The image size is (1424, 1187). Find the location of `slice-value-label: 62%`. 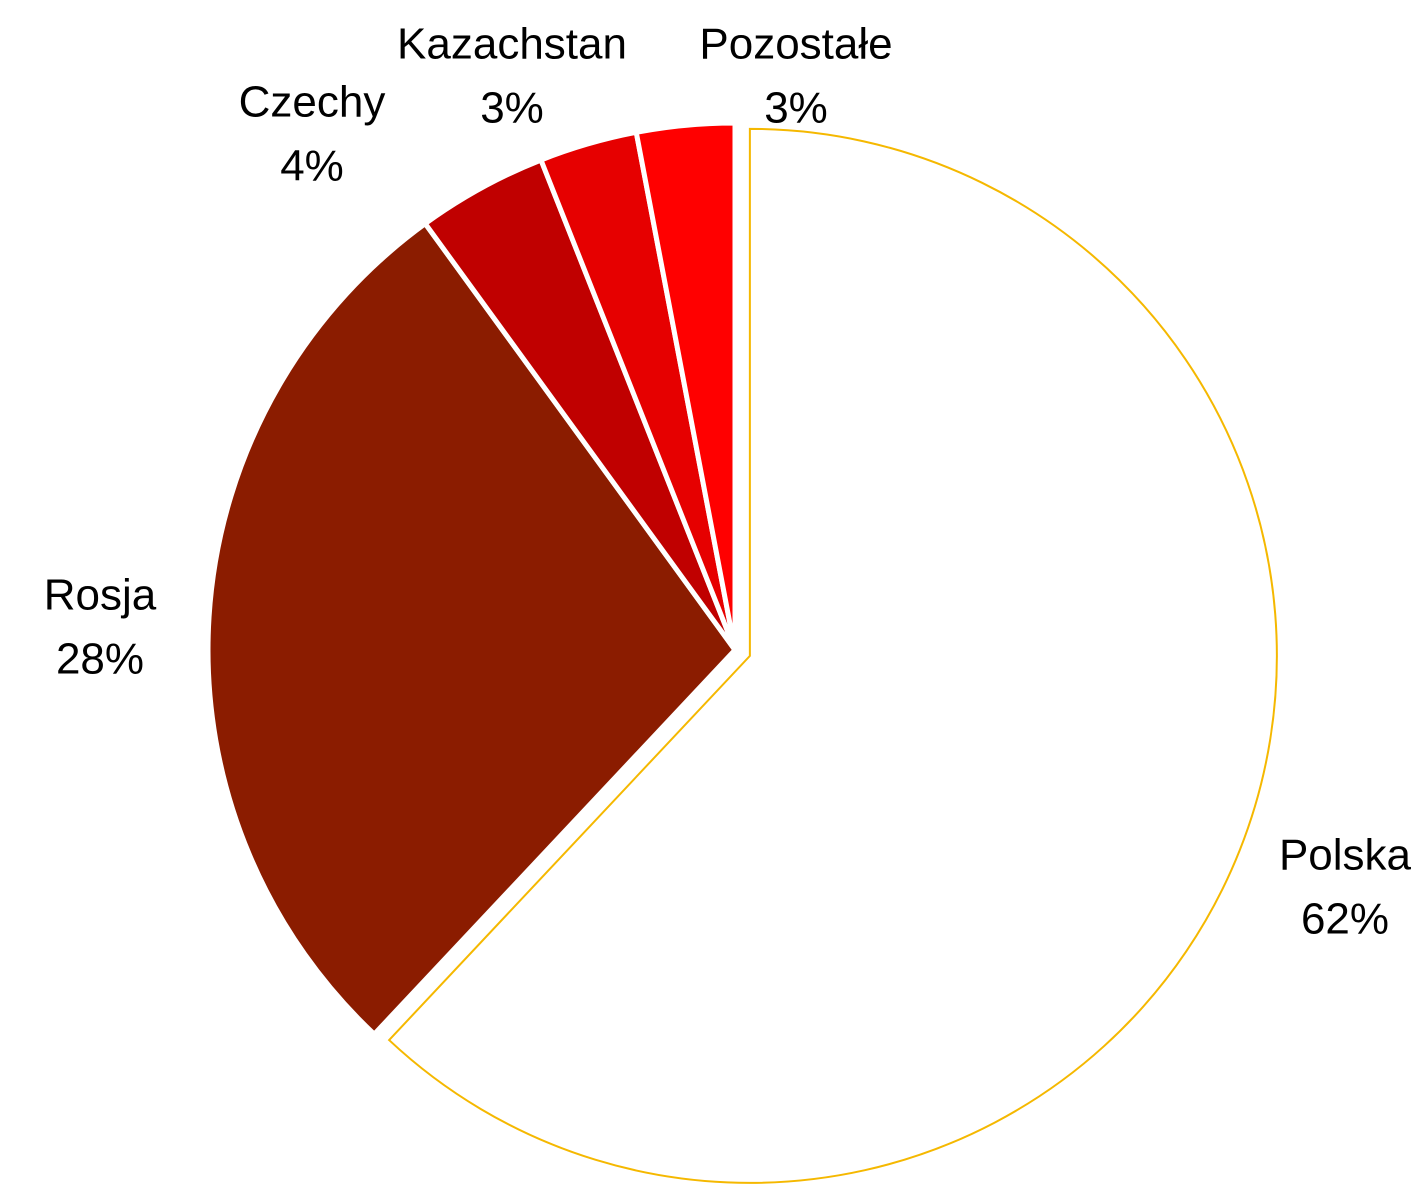

slice-value-label: 62% is located at coordinates (1345, 919).